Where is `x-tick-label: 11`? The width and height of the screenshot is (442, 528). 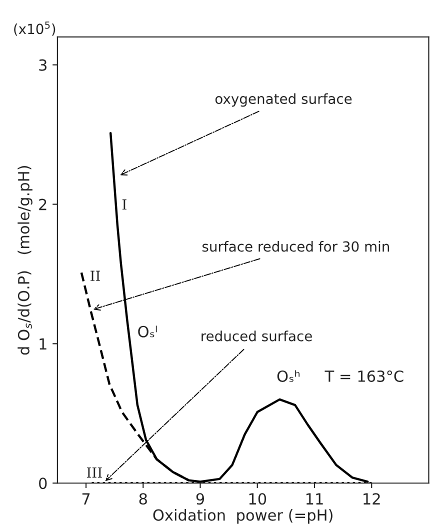 x-tick-label: 11 is located at coordinates (314, 498).